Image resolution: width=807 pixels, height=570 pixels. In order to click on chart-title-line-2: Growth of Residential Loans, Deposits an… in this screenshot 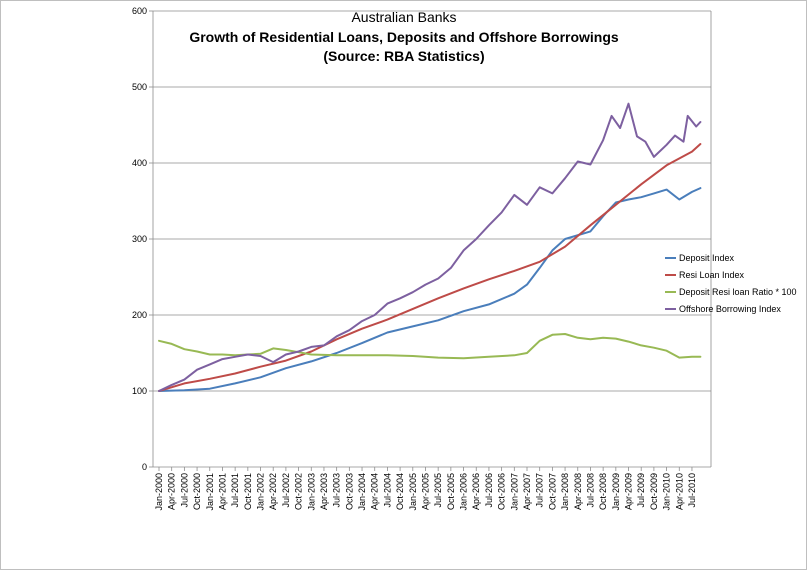, I will do `click(404, 37)`.